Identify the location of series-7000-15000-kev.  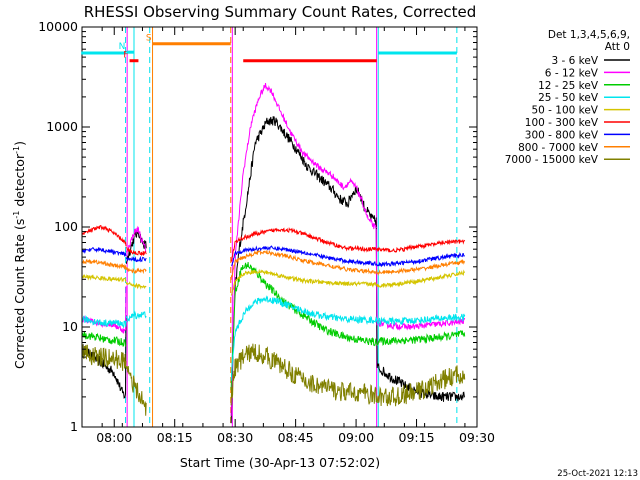
(274, 379).